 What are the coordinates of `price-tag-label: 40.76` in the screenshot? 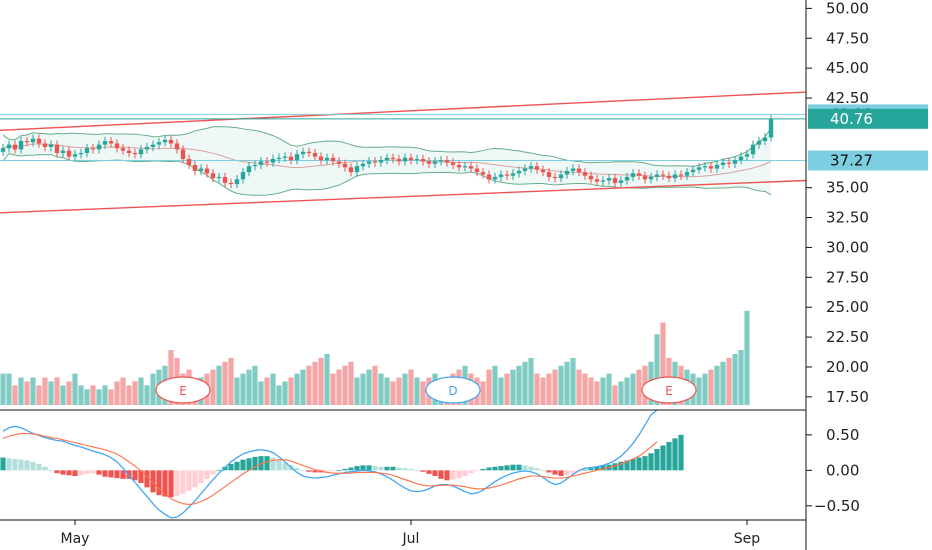 It's located at (851, 119).